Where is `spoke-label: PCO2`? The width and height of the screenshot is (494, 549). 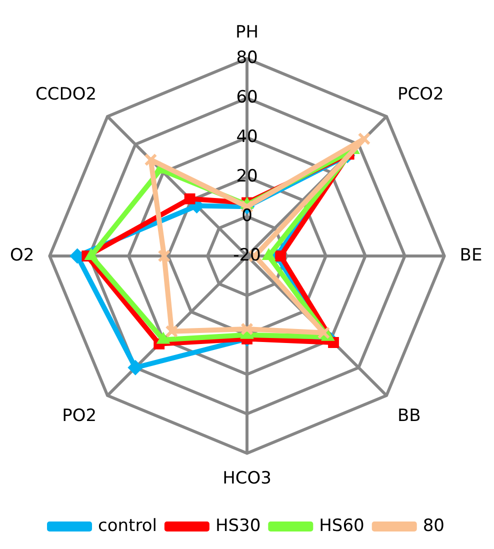
spoke-label: PCO2 is located at coordinates (420, 94).